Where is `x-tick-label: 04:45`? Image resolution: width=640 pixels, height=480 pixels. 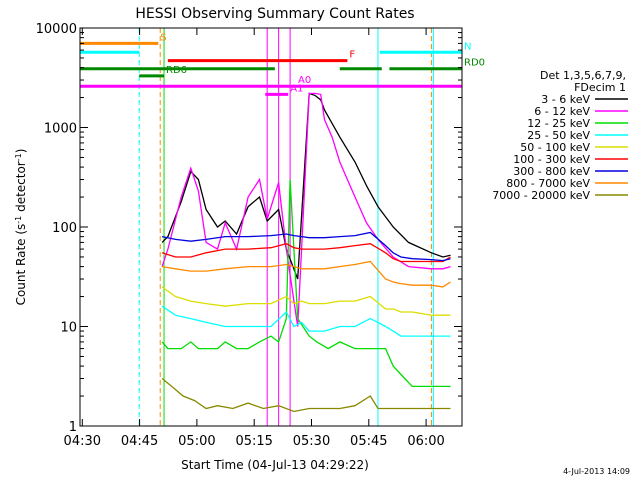
x-tick-label: 04:45 is located at coordinates (139, 441).